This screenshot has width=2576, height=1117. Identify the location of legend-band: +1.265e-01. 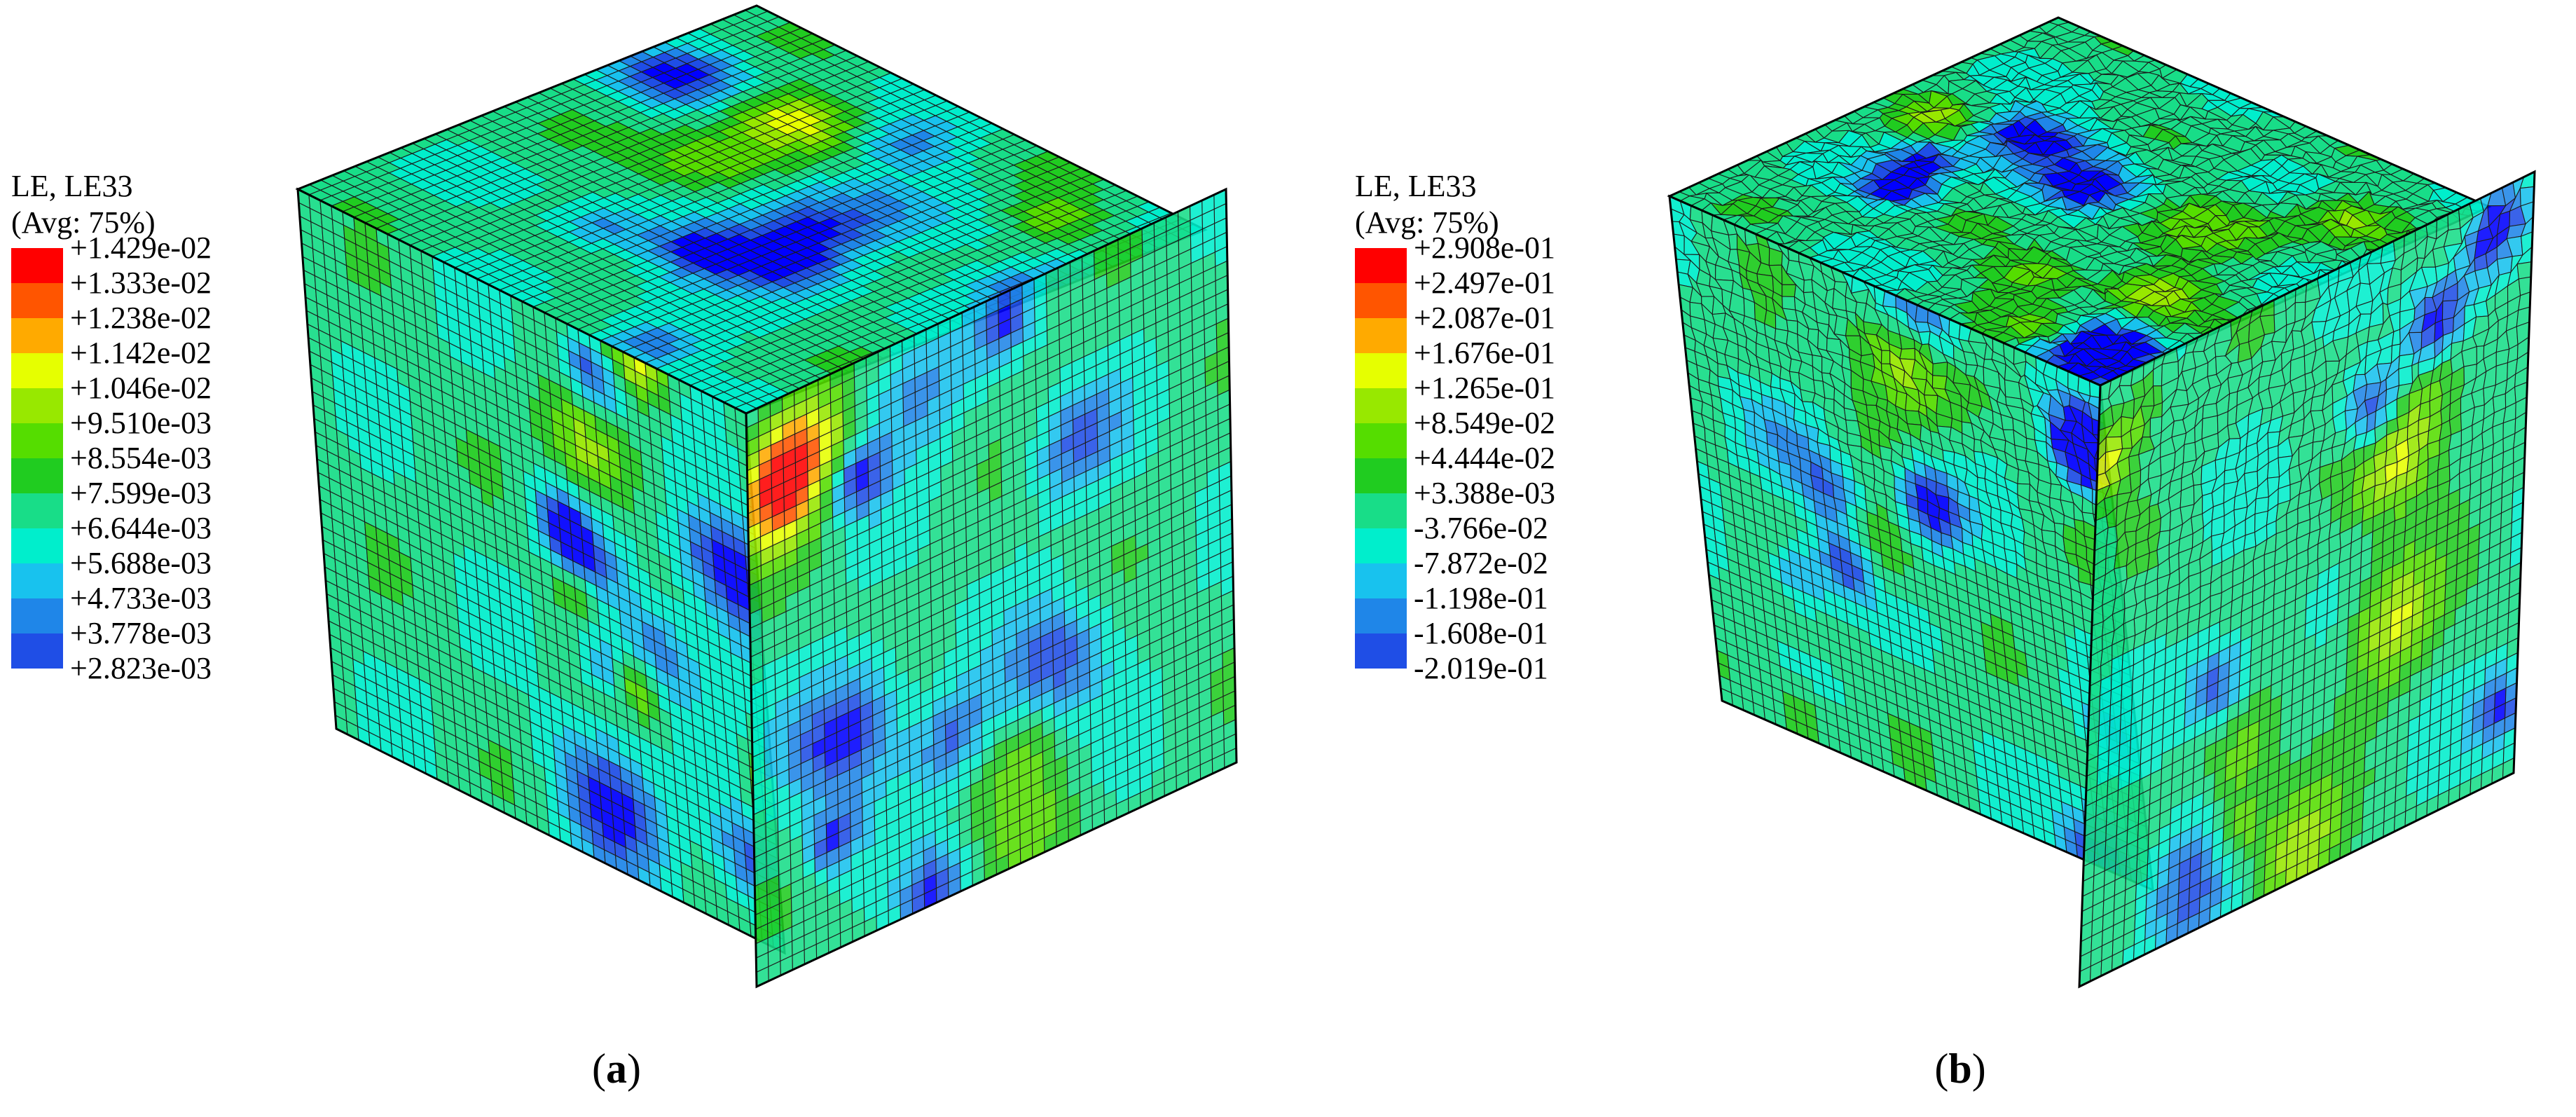
(1455, 397).